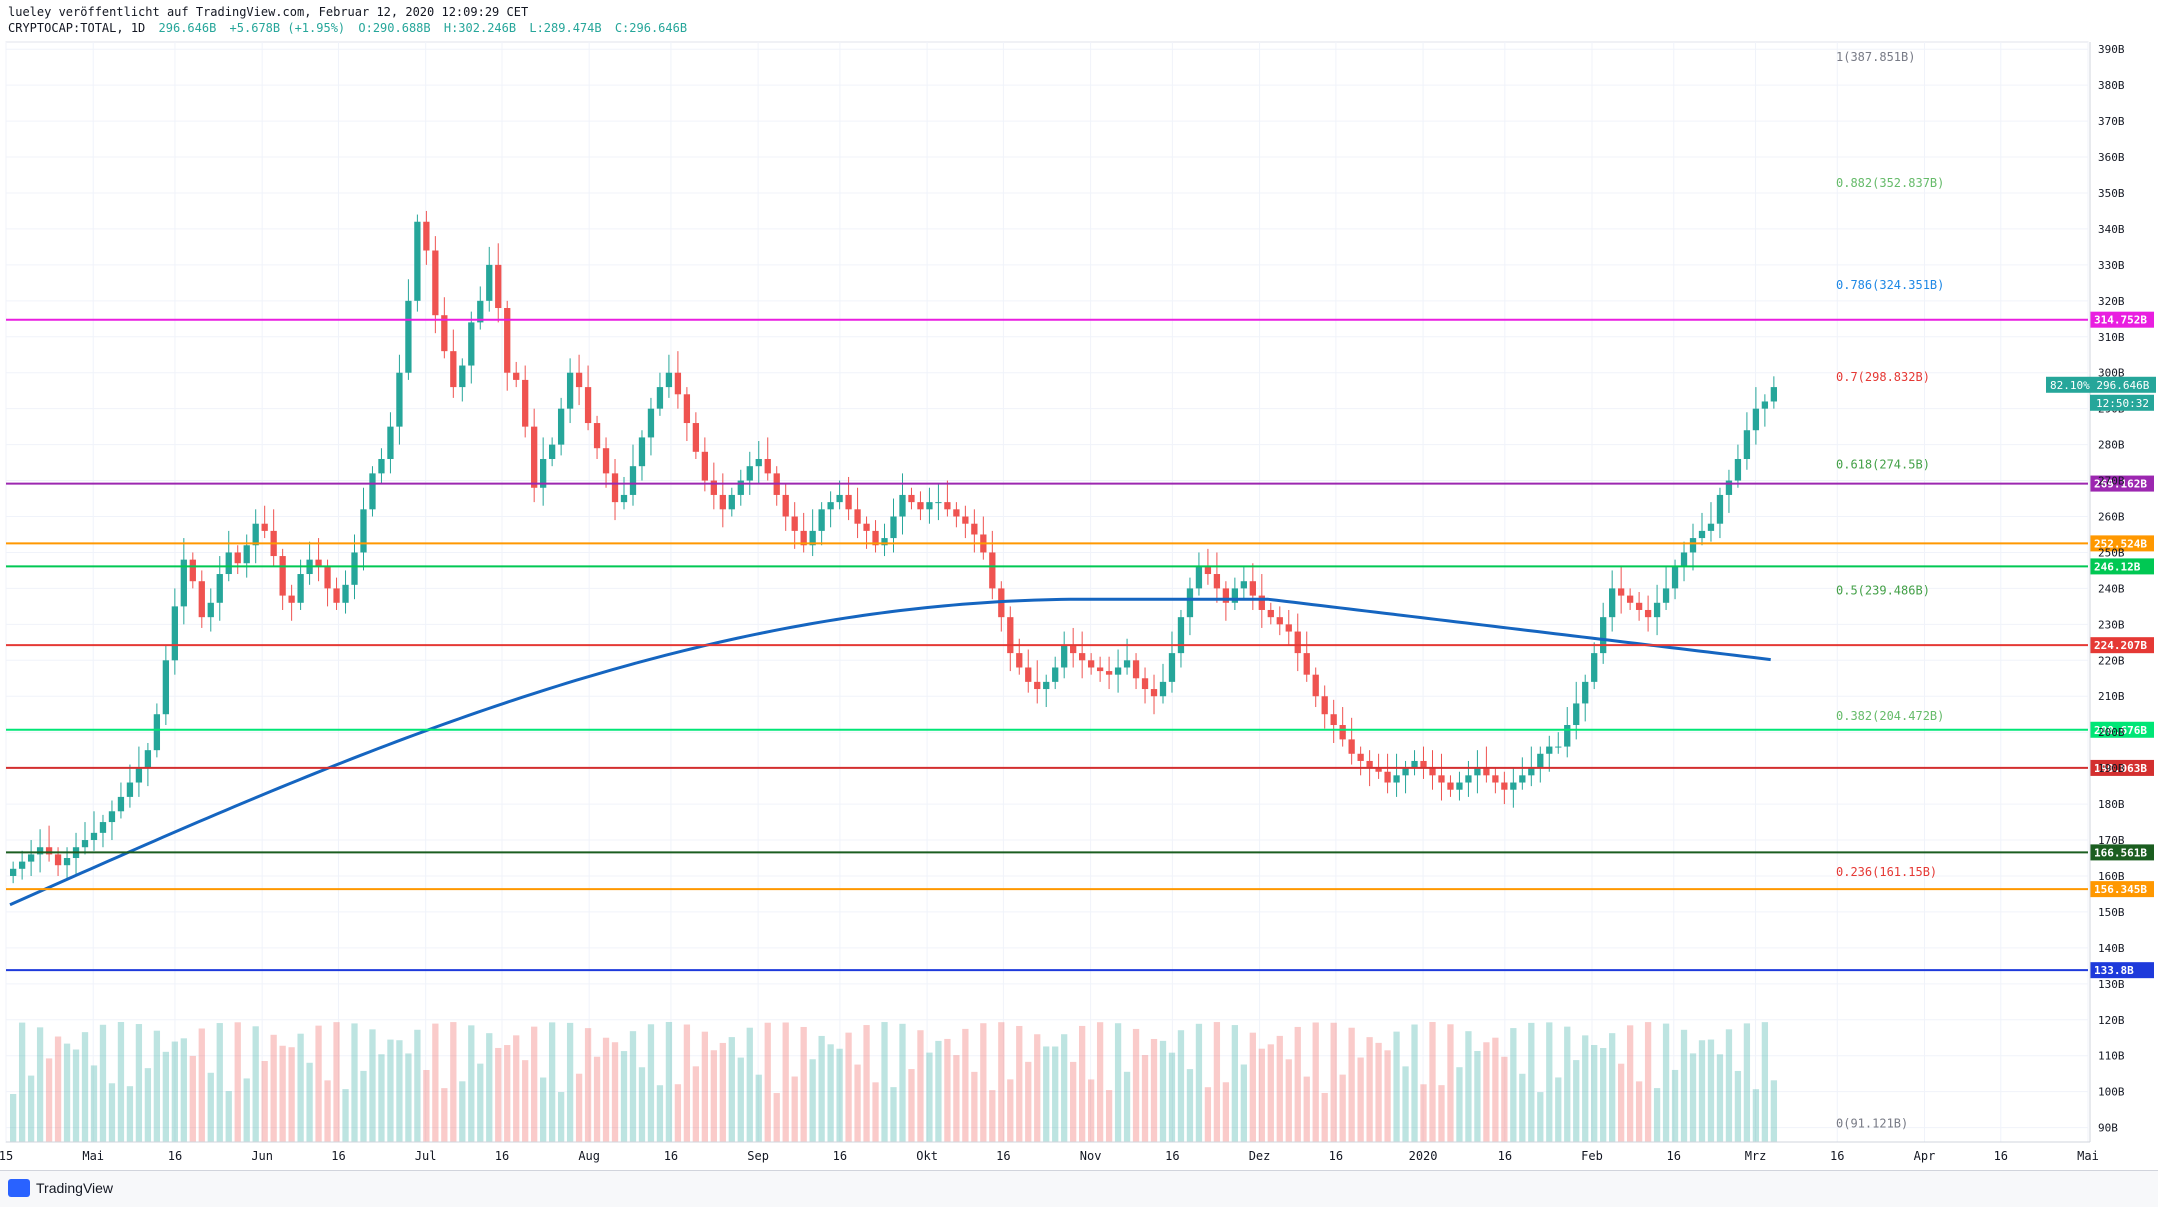 The height and width of the screenshot is (1207, 2158). Describe the element at coordinates (480, 28) in the screenshot. I see `high-value: H:302.246B` at that location.